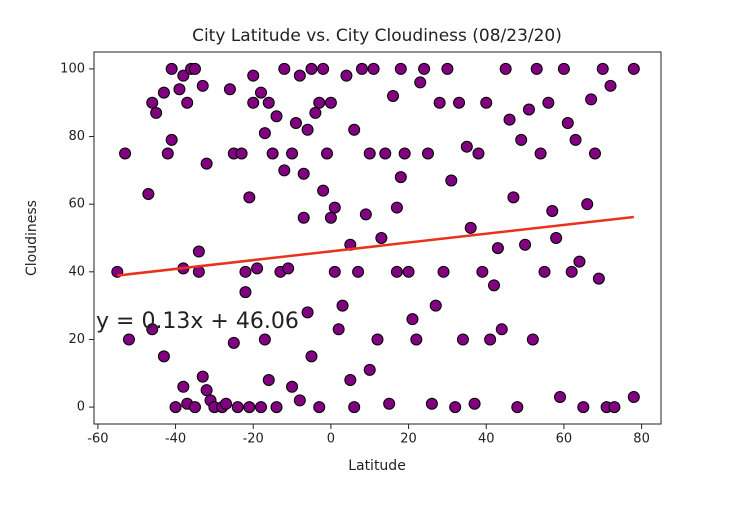  Describe the element at coordinates (331, 439) in the screenshot. I see `x-tick-label: 0` at that location.